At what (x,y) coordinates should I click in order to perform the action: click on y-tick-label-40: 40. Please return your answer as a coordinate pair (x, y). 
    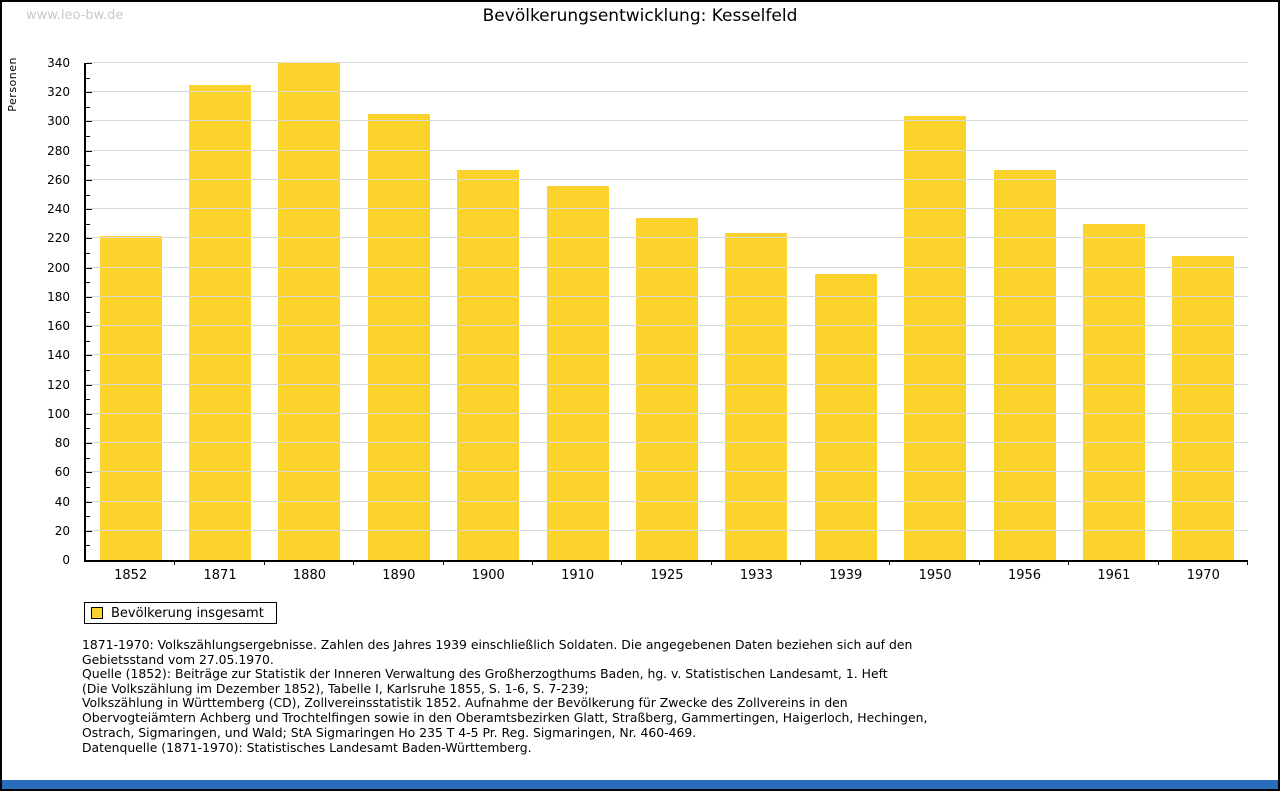
    Looking at the image, I should click on (62, 501).